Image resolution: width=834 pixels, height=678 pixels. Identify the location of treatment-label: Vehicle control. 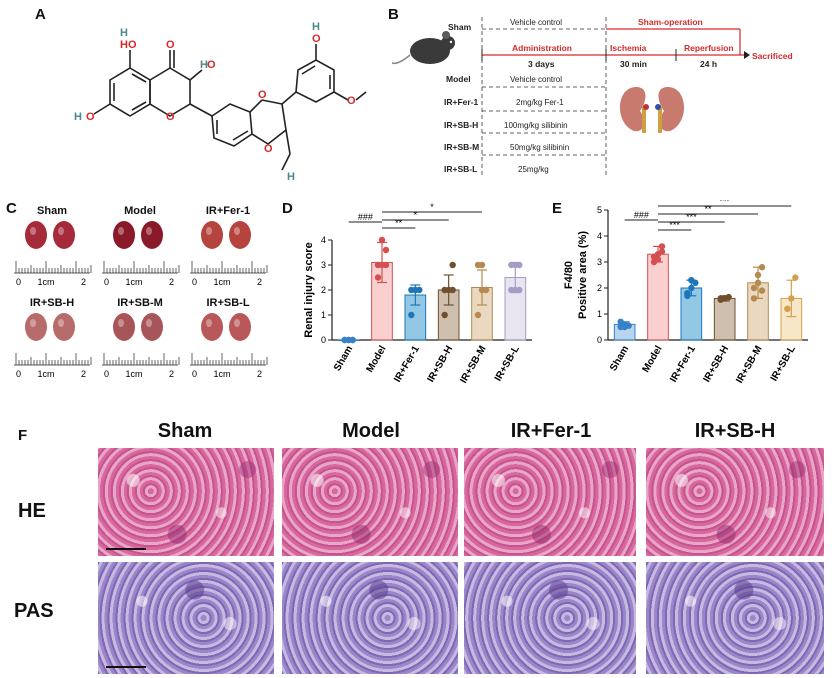
(536, 79).